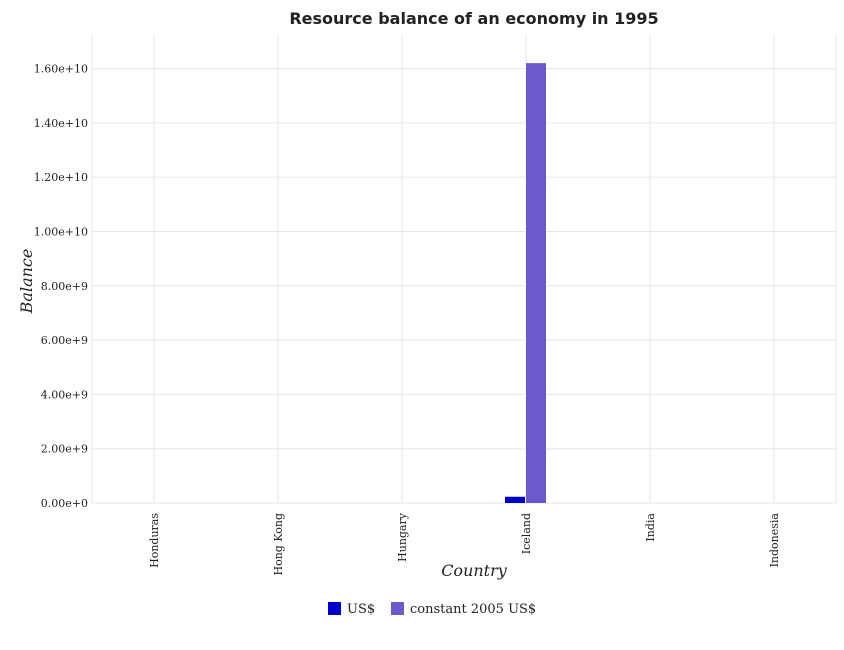  What do you see at coordinates (361, 609) in the screenshot?
I see `legend-label: US$` at bounding box center [361, 609].